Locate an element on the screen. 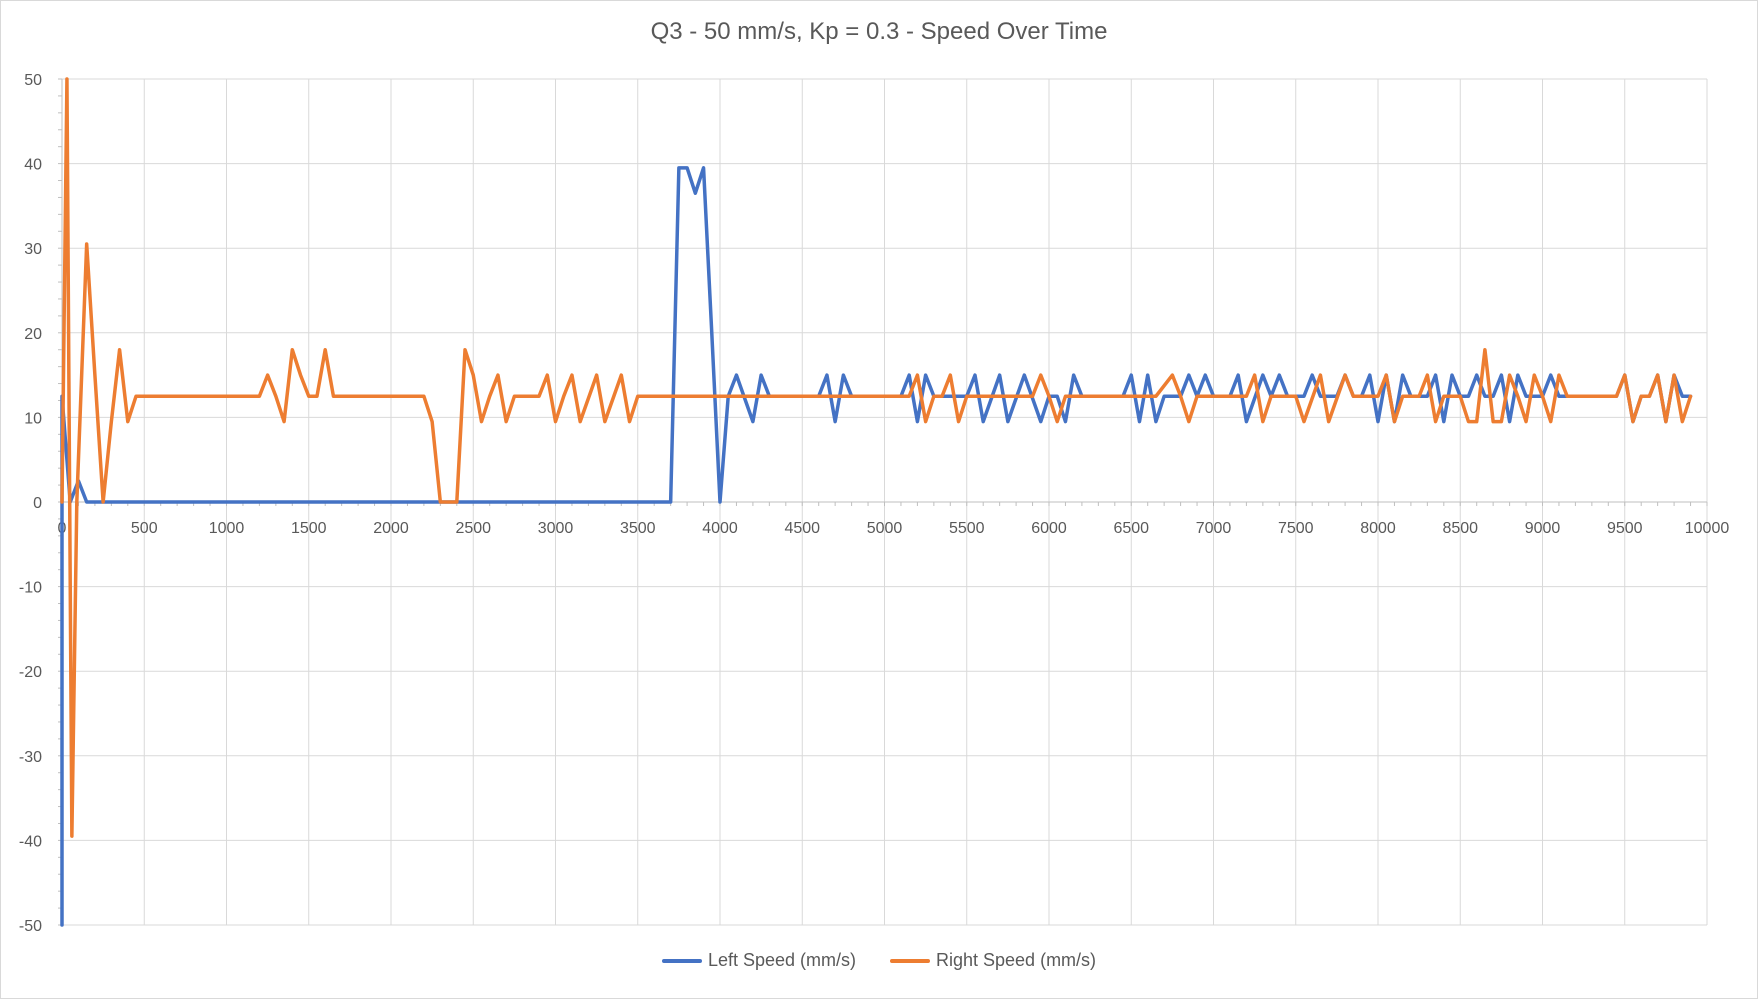 This screenshot has height=999, width=1758. x-tick-label: 10000 is located at coordinates (1707, 528).